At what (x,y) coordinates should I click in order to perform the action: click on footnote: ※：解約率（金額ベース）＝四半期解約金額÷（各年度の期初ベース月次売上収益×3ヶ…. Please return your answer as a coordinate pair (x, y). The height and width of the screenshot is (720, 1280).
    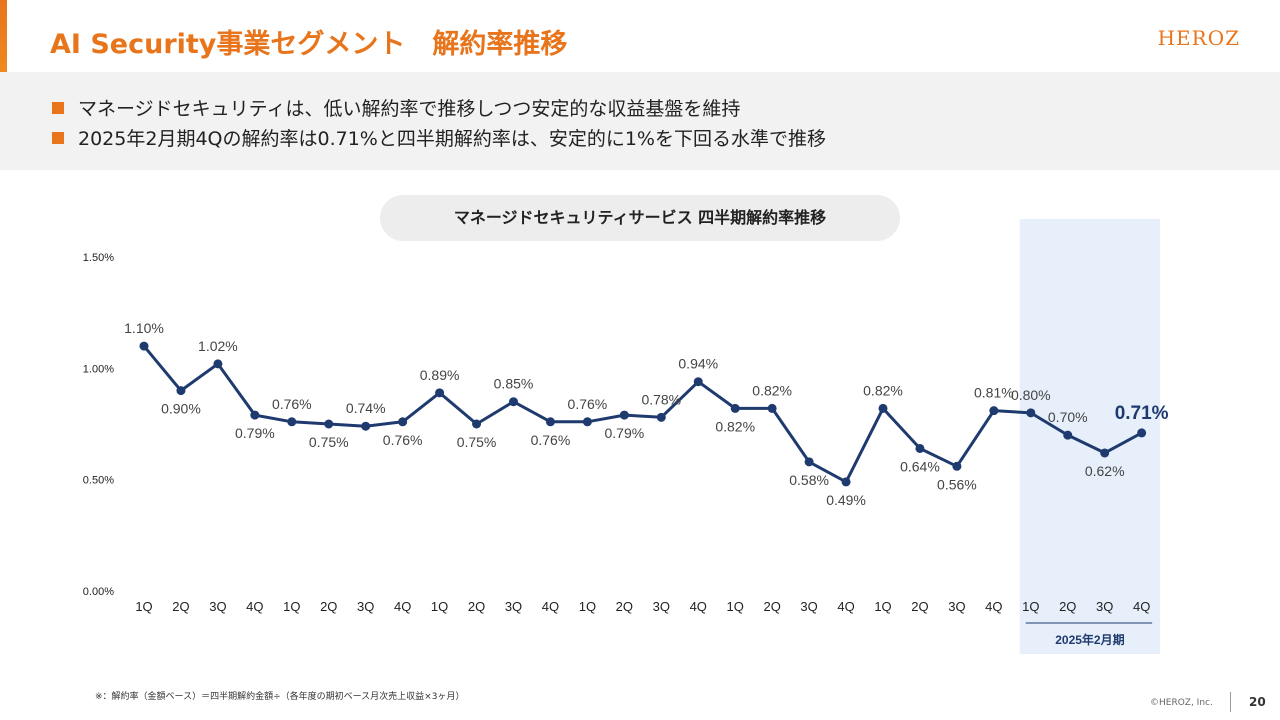
    Looking at the image, I should click on (280, 697).